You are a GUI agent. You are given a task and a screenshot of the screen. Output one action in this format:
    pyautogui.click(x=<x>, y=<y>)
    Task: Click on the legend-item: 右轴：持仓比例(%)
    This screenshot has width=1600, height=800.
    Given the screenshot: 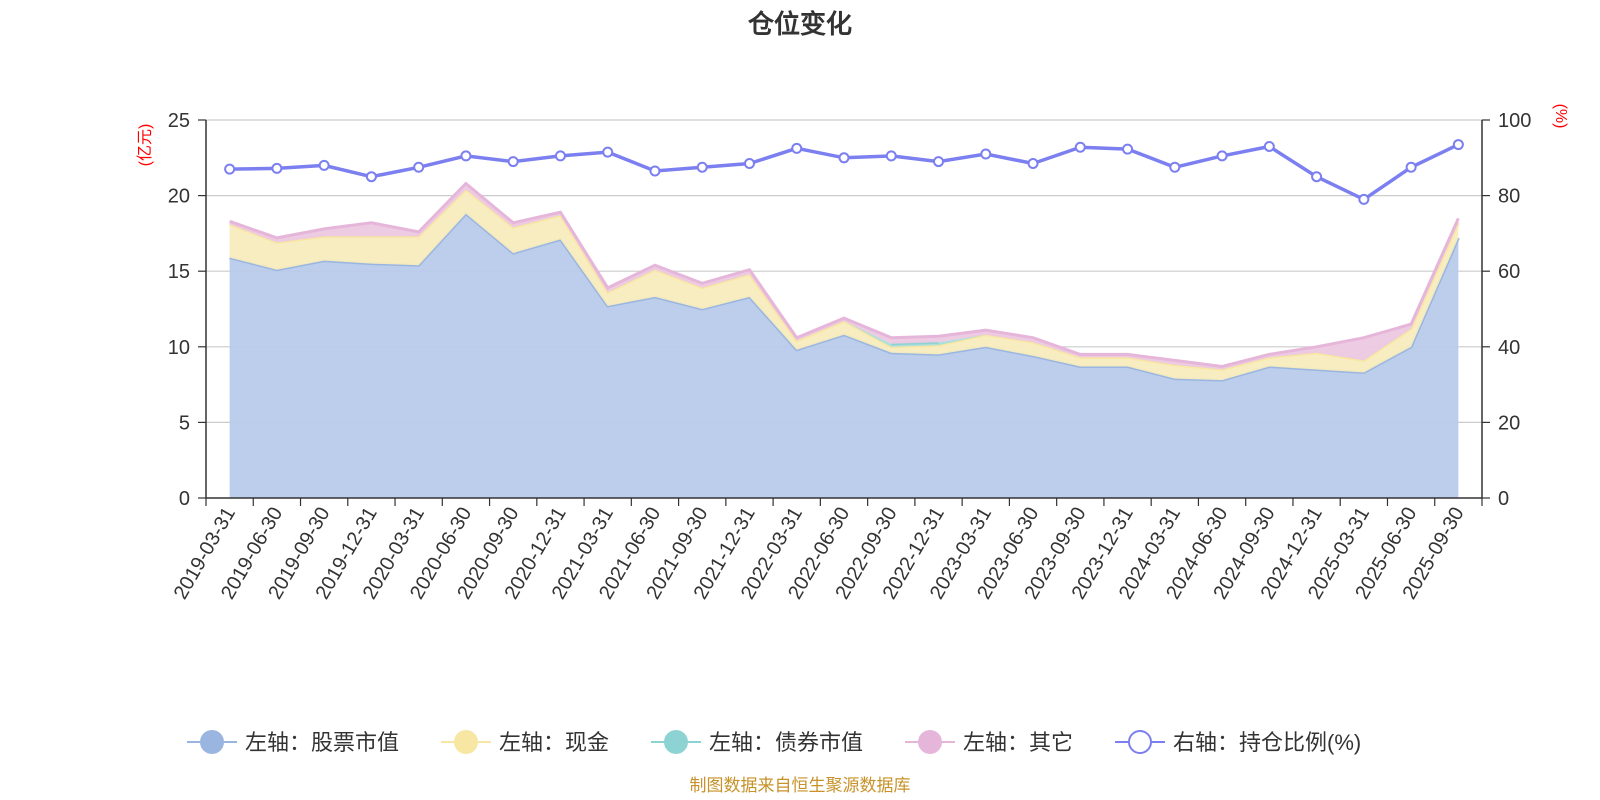 What is the action you would take?
    pyautogui.click(x=1238, y=742)
    